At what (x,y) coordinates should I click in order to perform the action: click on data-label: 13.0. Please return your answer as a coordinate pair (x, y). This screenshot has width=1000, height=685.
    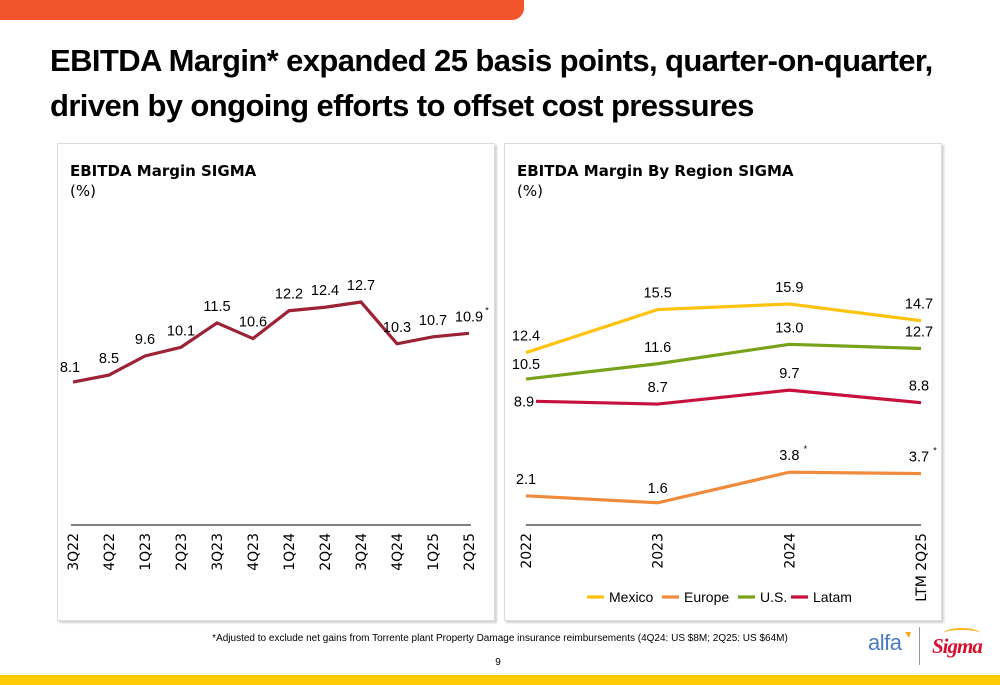
    Looking at the image, I should click on (789, 328).